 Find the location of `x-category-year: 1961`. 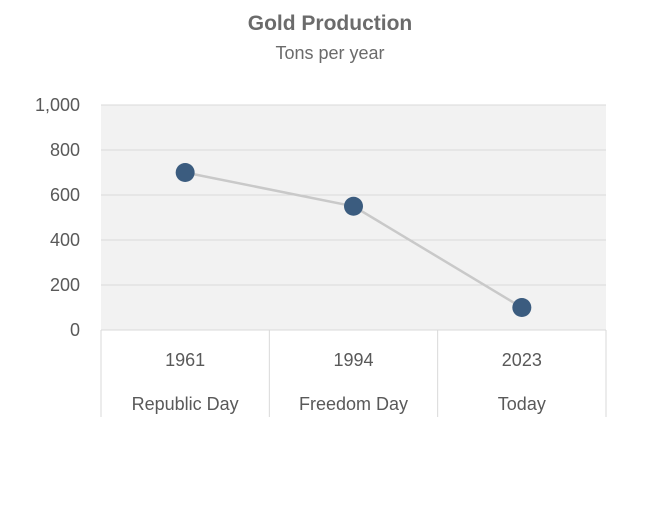

x-category-year: 1961 is located at coordinates (185, 360).